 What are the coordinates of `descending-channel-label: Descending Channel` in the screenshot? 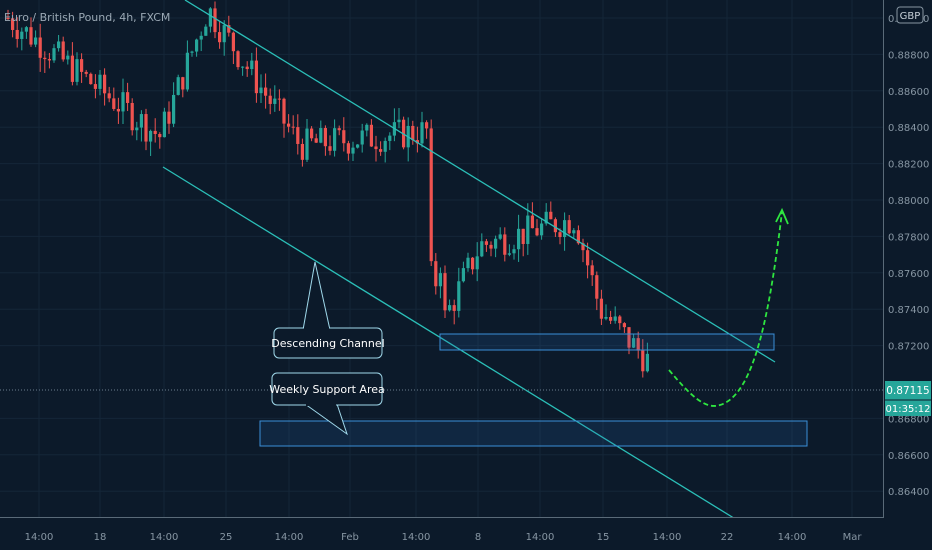 It's located at (327, 343).